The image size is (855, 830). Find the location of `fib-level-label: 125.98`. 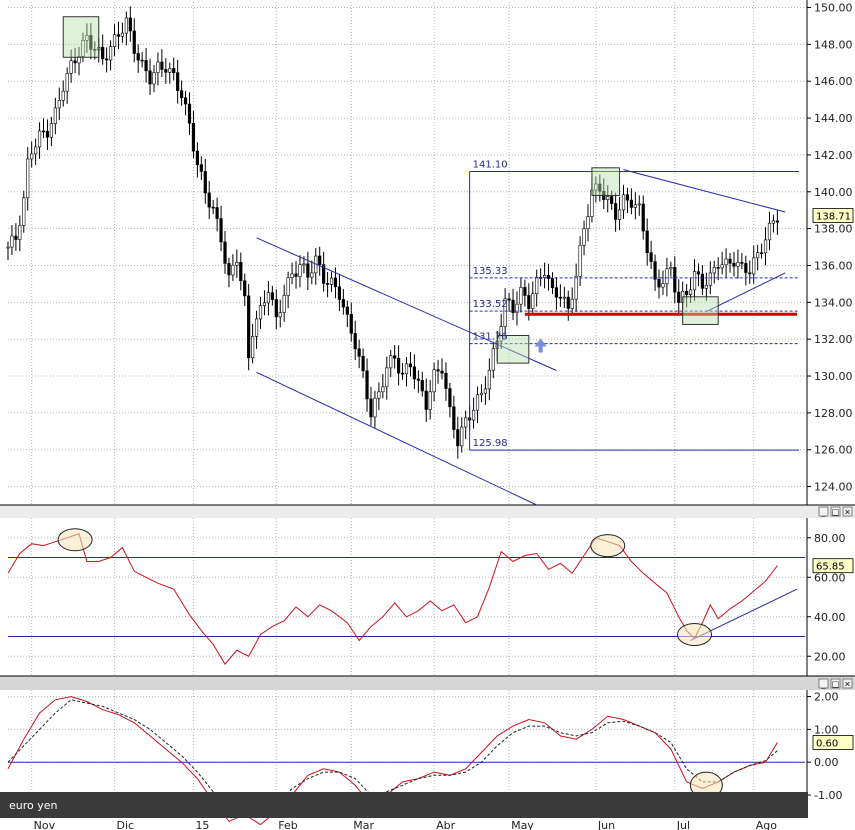

fib-level-label: 125.98 is located at coordinates (490, 443).